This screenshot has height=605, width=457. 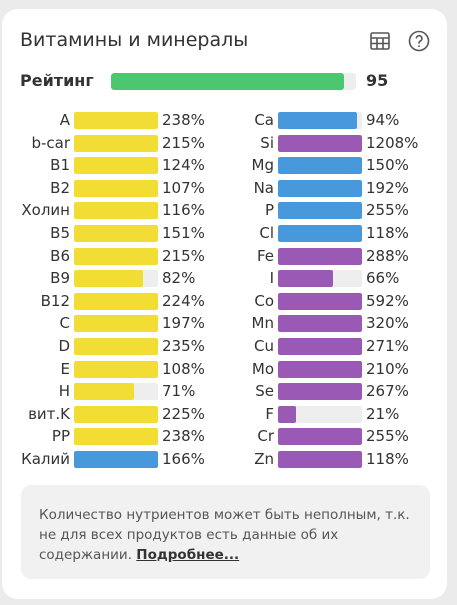 What do you see at coordinates (60, 278) in the screenshot?
I see `nutrient-label: B9` at bounding box center [60, 278].